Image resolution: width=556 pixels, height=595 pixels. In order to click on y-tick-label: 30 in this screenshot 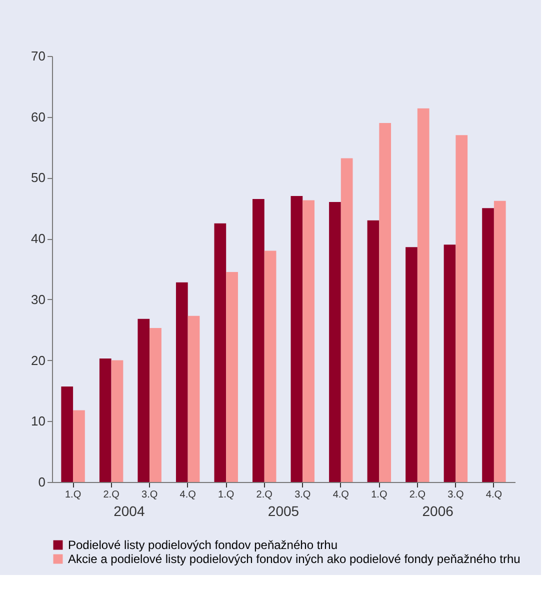, I will do `click(38, 299)`.